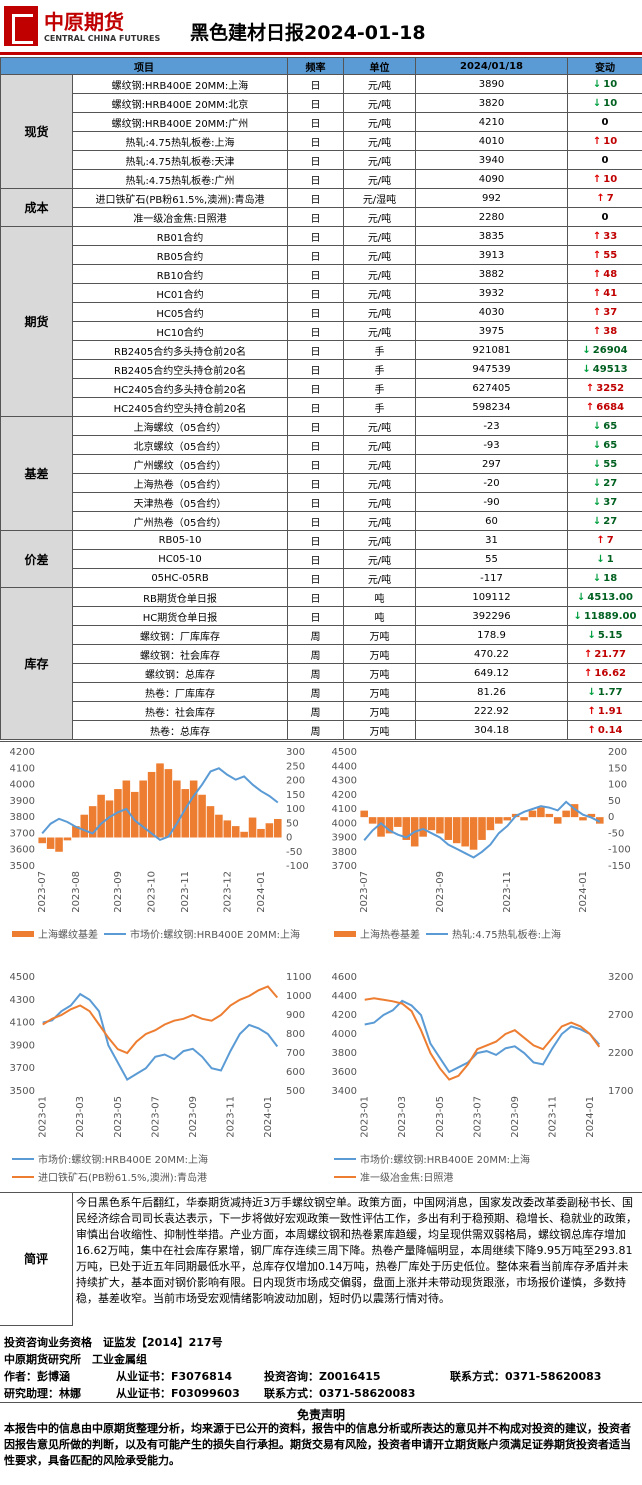 This screenshot has width=642, height=1485. I want to click on change-value: 5.15, so click(610, 635).